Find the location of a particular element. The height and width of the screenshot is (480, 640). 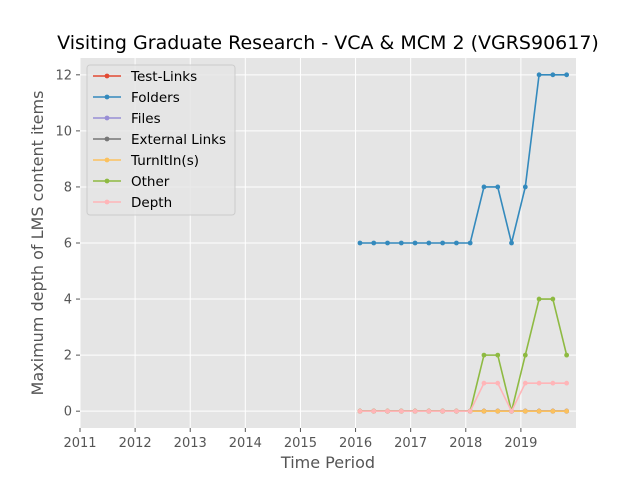

legend-item-test-links: Test-Links is located at coordinates (145, 77).